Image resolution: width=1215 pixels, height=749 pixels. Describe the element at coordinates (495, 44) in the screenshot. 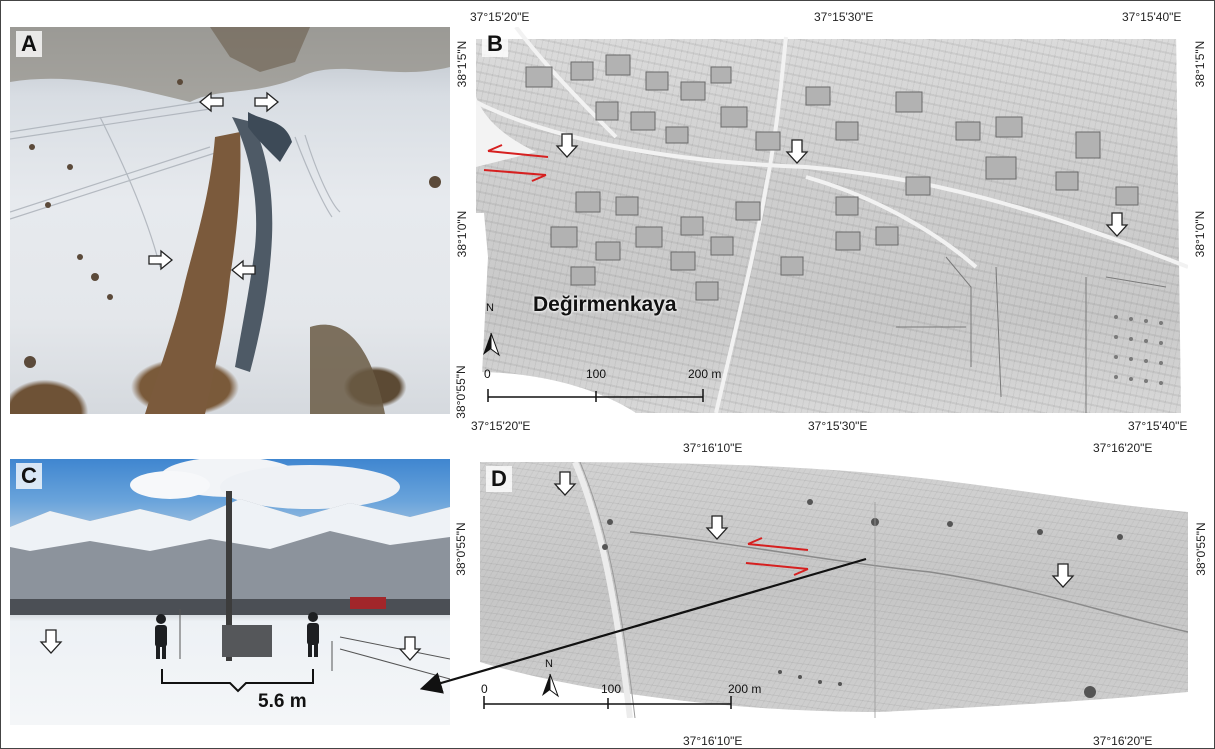

I see `panel-b-label: B` at that location.